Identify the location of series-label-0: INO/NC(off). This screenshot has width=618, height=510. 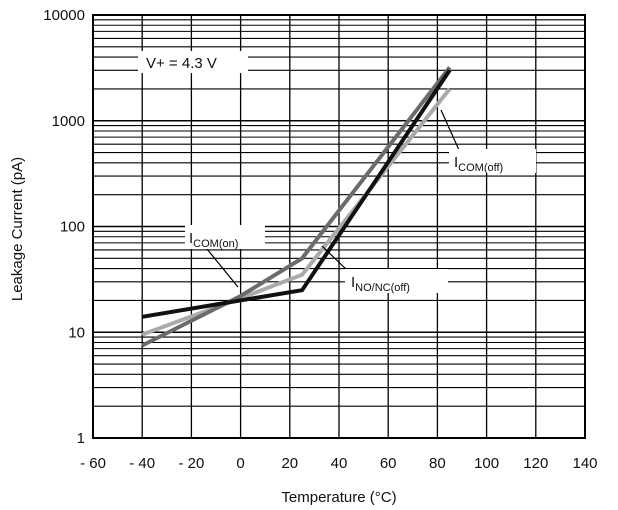
(380, 284).